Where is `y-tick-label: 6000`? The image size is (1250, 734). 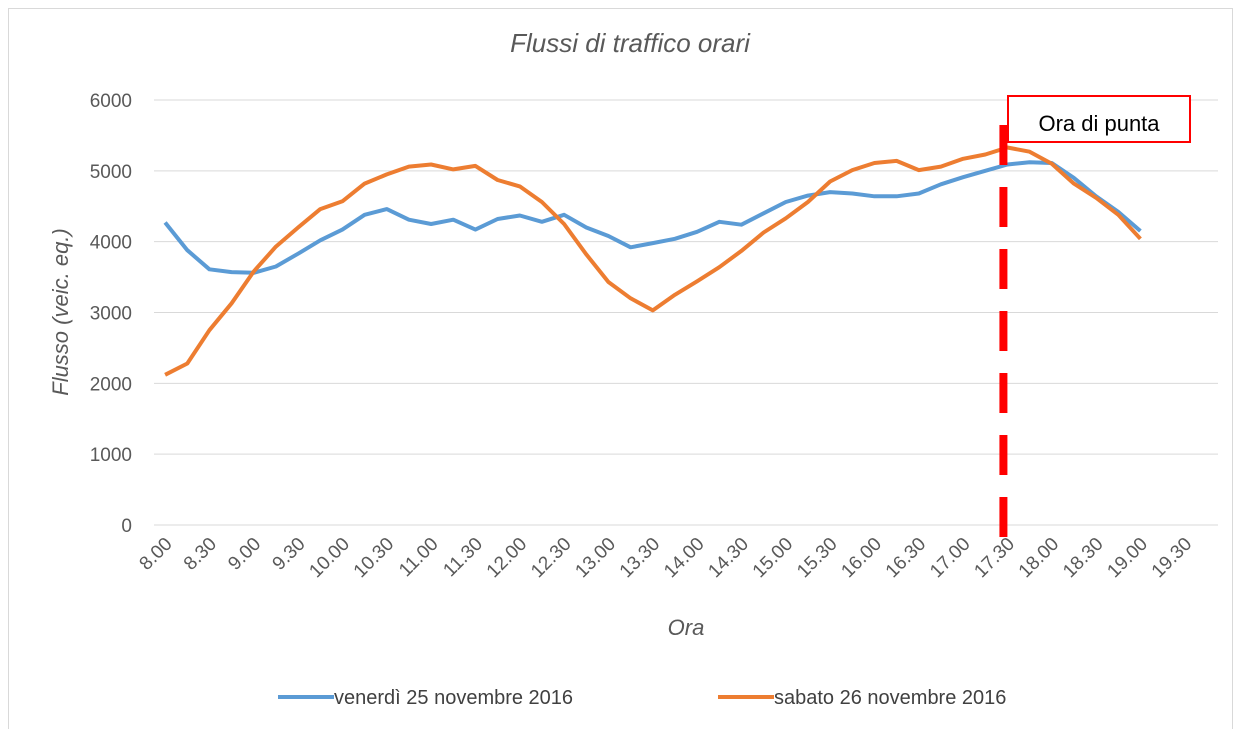 y-tick-label: 6000 is located at coordinates (111, 101).